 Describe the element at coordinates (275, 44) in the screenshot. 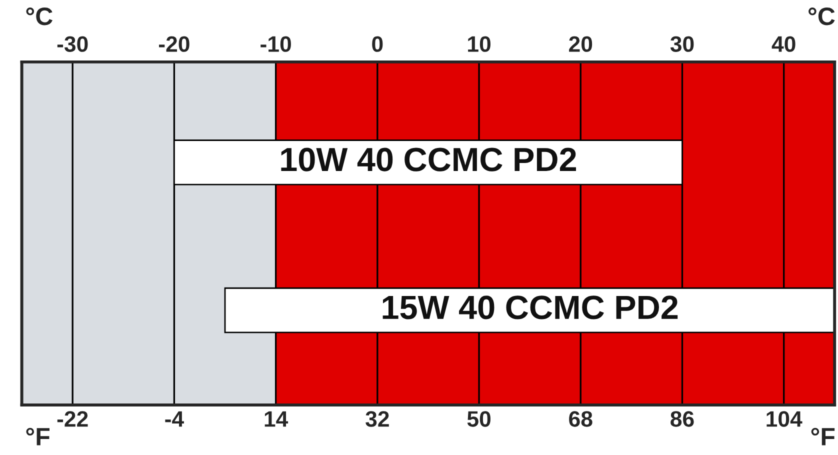

I see `x-tick-label: -10` at that location.